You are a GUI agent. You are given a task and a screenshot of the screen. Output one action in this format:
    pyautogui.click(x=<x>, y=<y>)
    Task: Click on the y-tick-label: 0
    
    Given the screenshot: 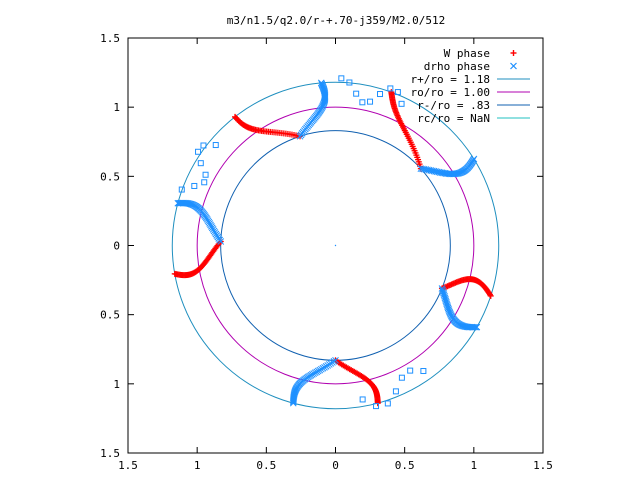 What is the action you would take?
    pyautogui.click(x=116, y=246)
    